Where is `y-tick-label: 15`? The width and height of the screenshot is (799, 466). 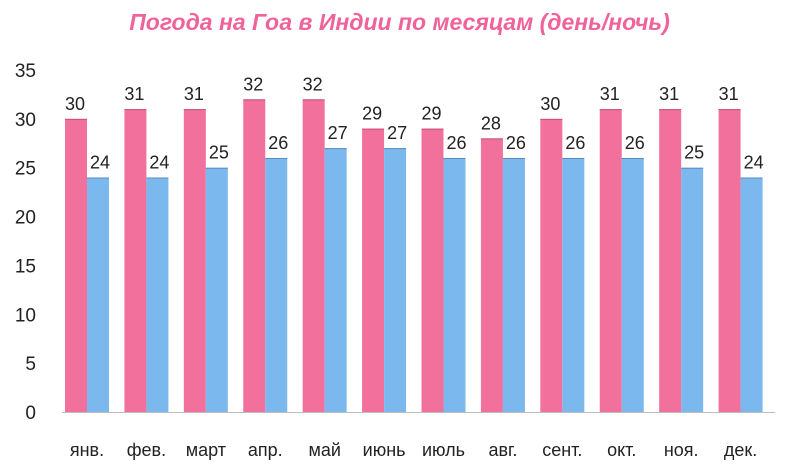
y-tick-label: 15 is located at coordinates (25, 266).